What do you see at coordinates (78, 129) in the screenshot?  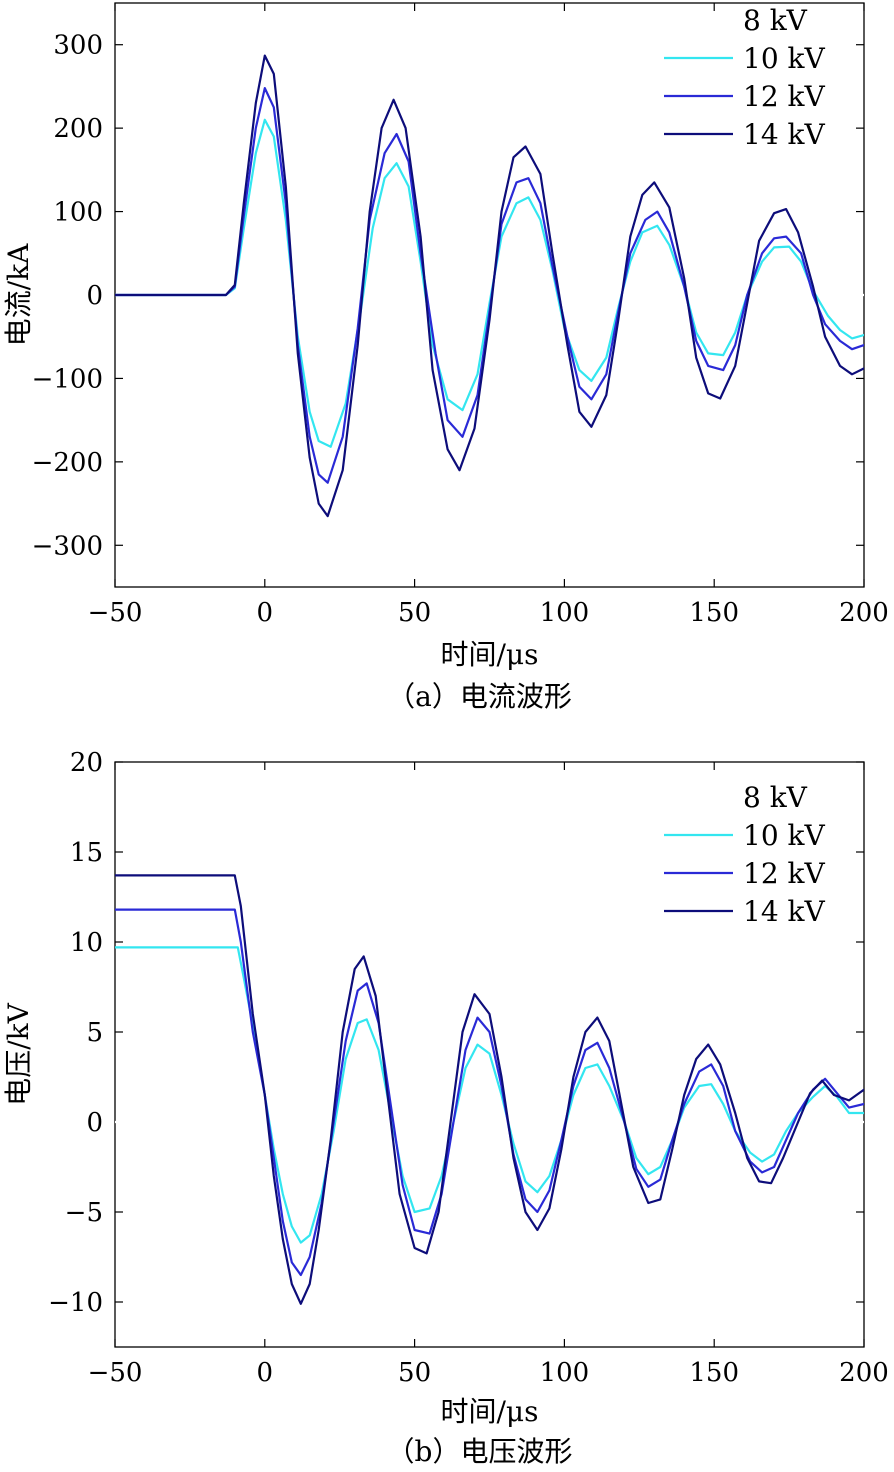 I see `y-tick-label: 200` at bounding box center [78, 129].